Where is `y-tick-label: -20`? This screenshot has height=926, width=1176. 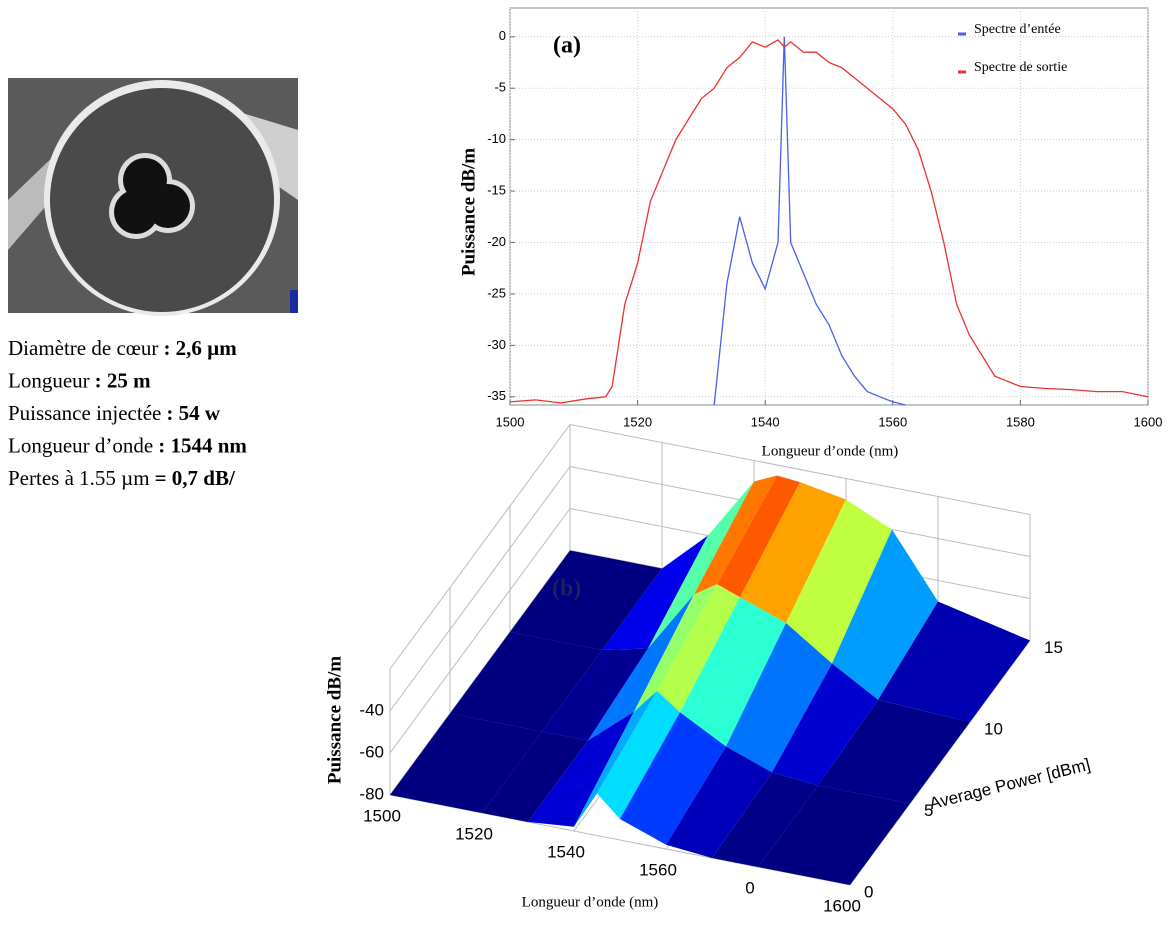
y-tick-label: -20 is located at coordinates (496, 241).